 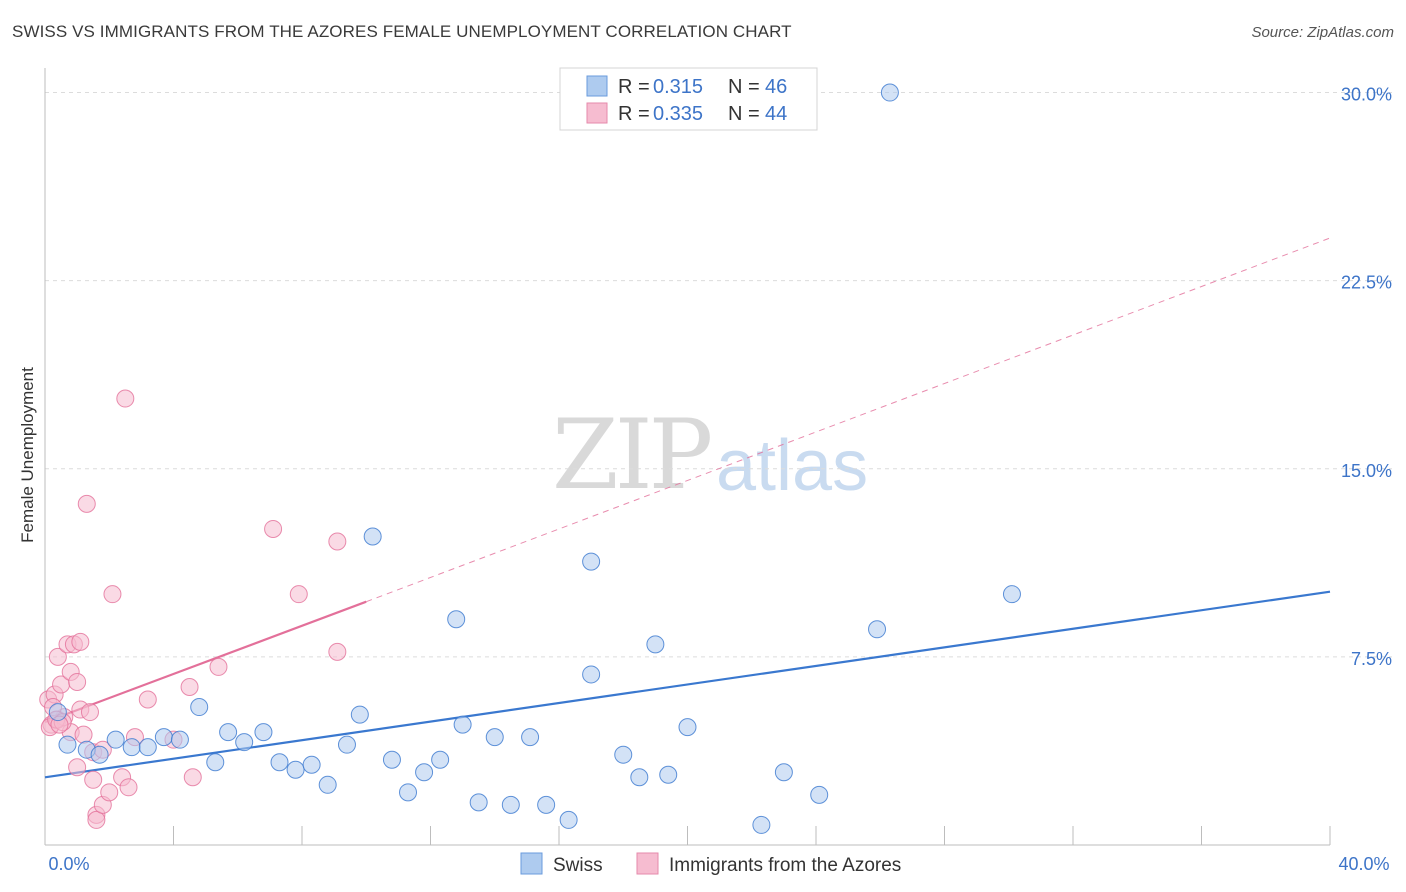 What do you see at coordinates (597, 86) in the screenshot?
I see `legend-swatch-swiss` at bounding box center [597, 86].